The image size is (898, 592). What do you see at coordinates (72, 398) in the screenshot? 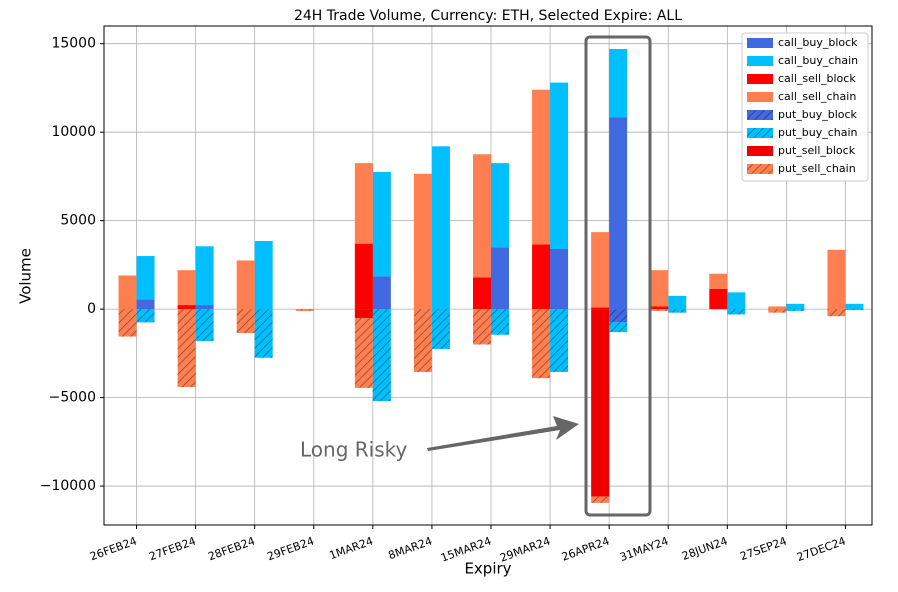
I see `y-tick-label: −5000` at bounding box center [72, 398].